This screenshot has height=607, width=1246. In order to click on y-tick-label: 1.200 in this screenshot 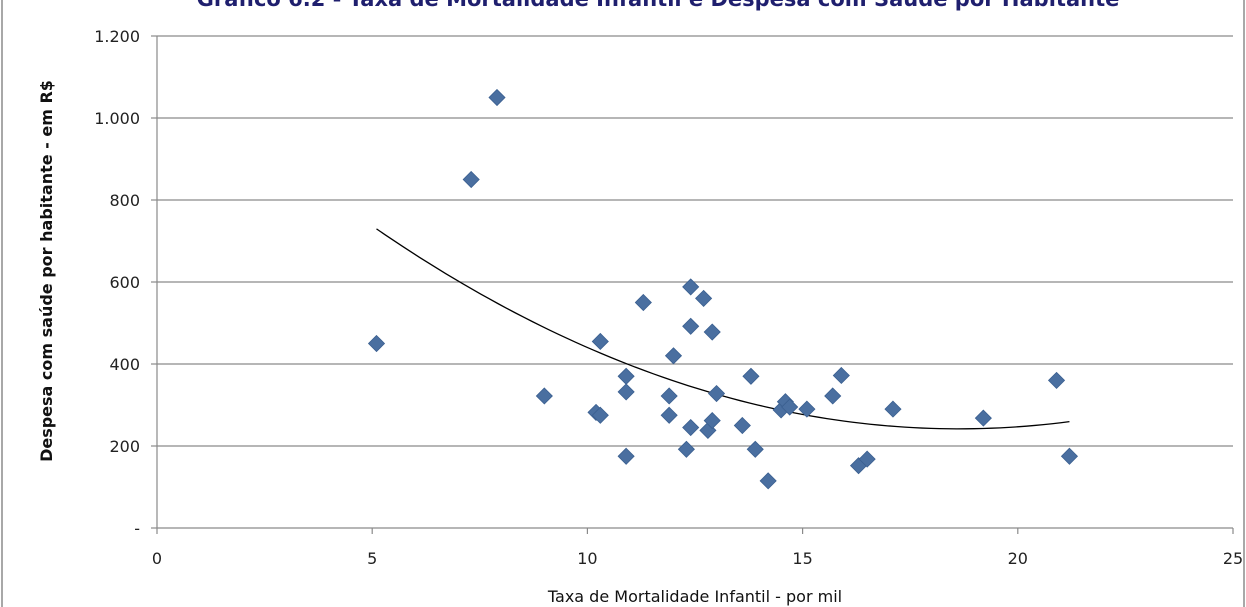, I will do `click(117, 36)`.